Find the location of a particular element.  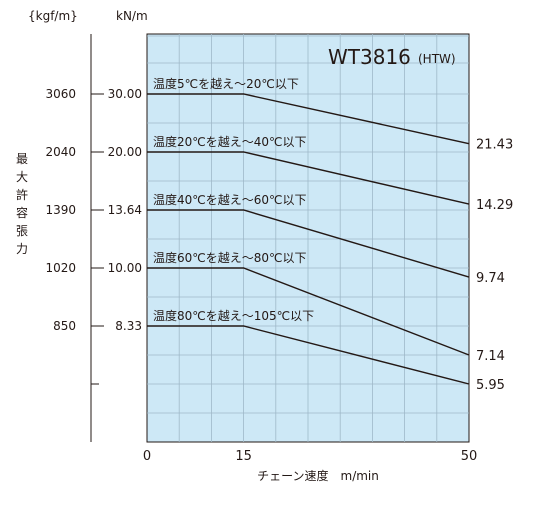

y-axis-label-char: 大 is located at coordinates (21, 177).